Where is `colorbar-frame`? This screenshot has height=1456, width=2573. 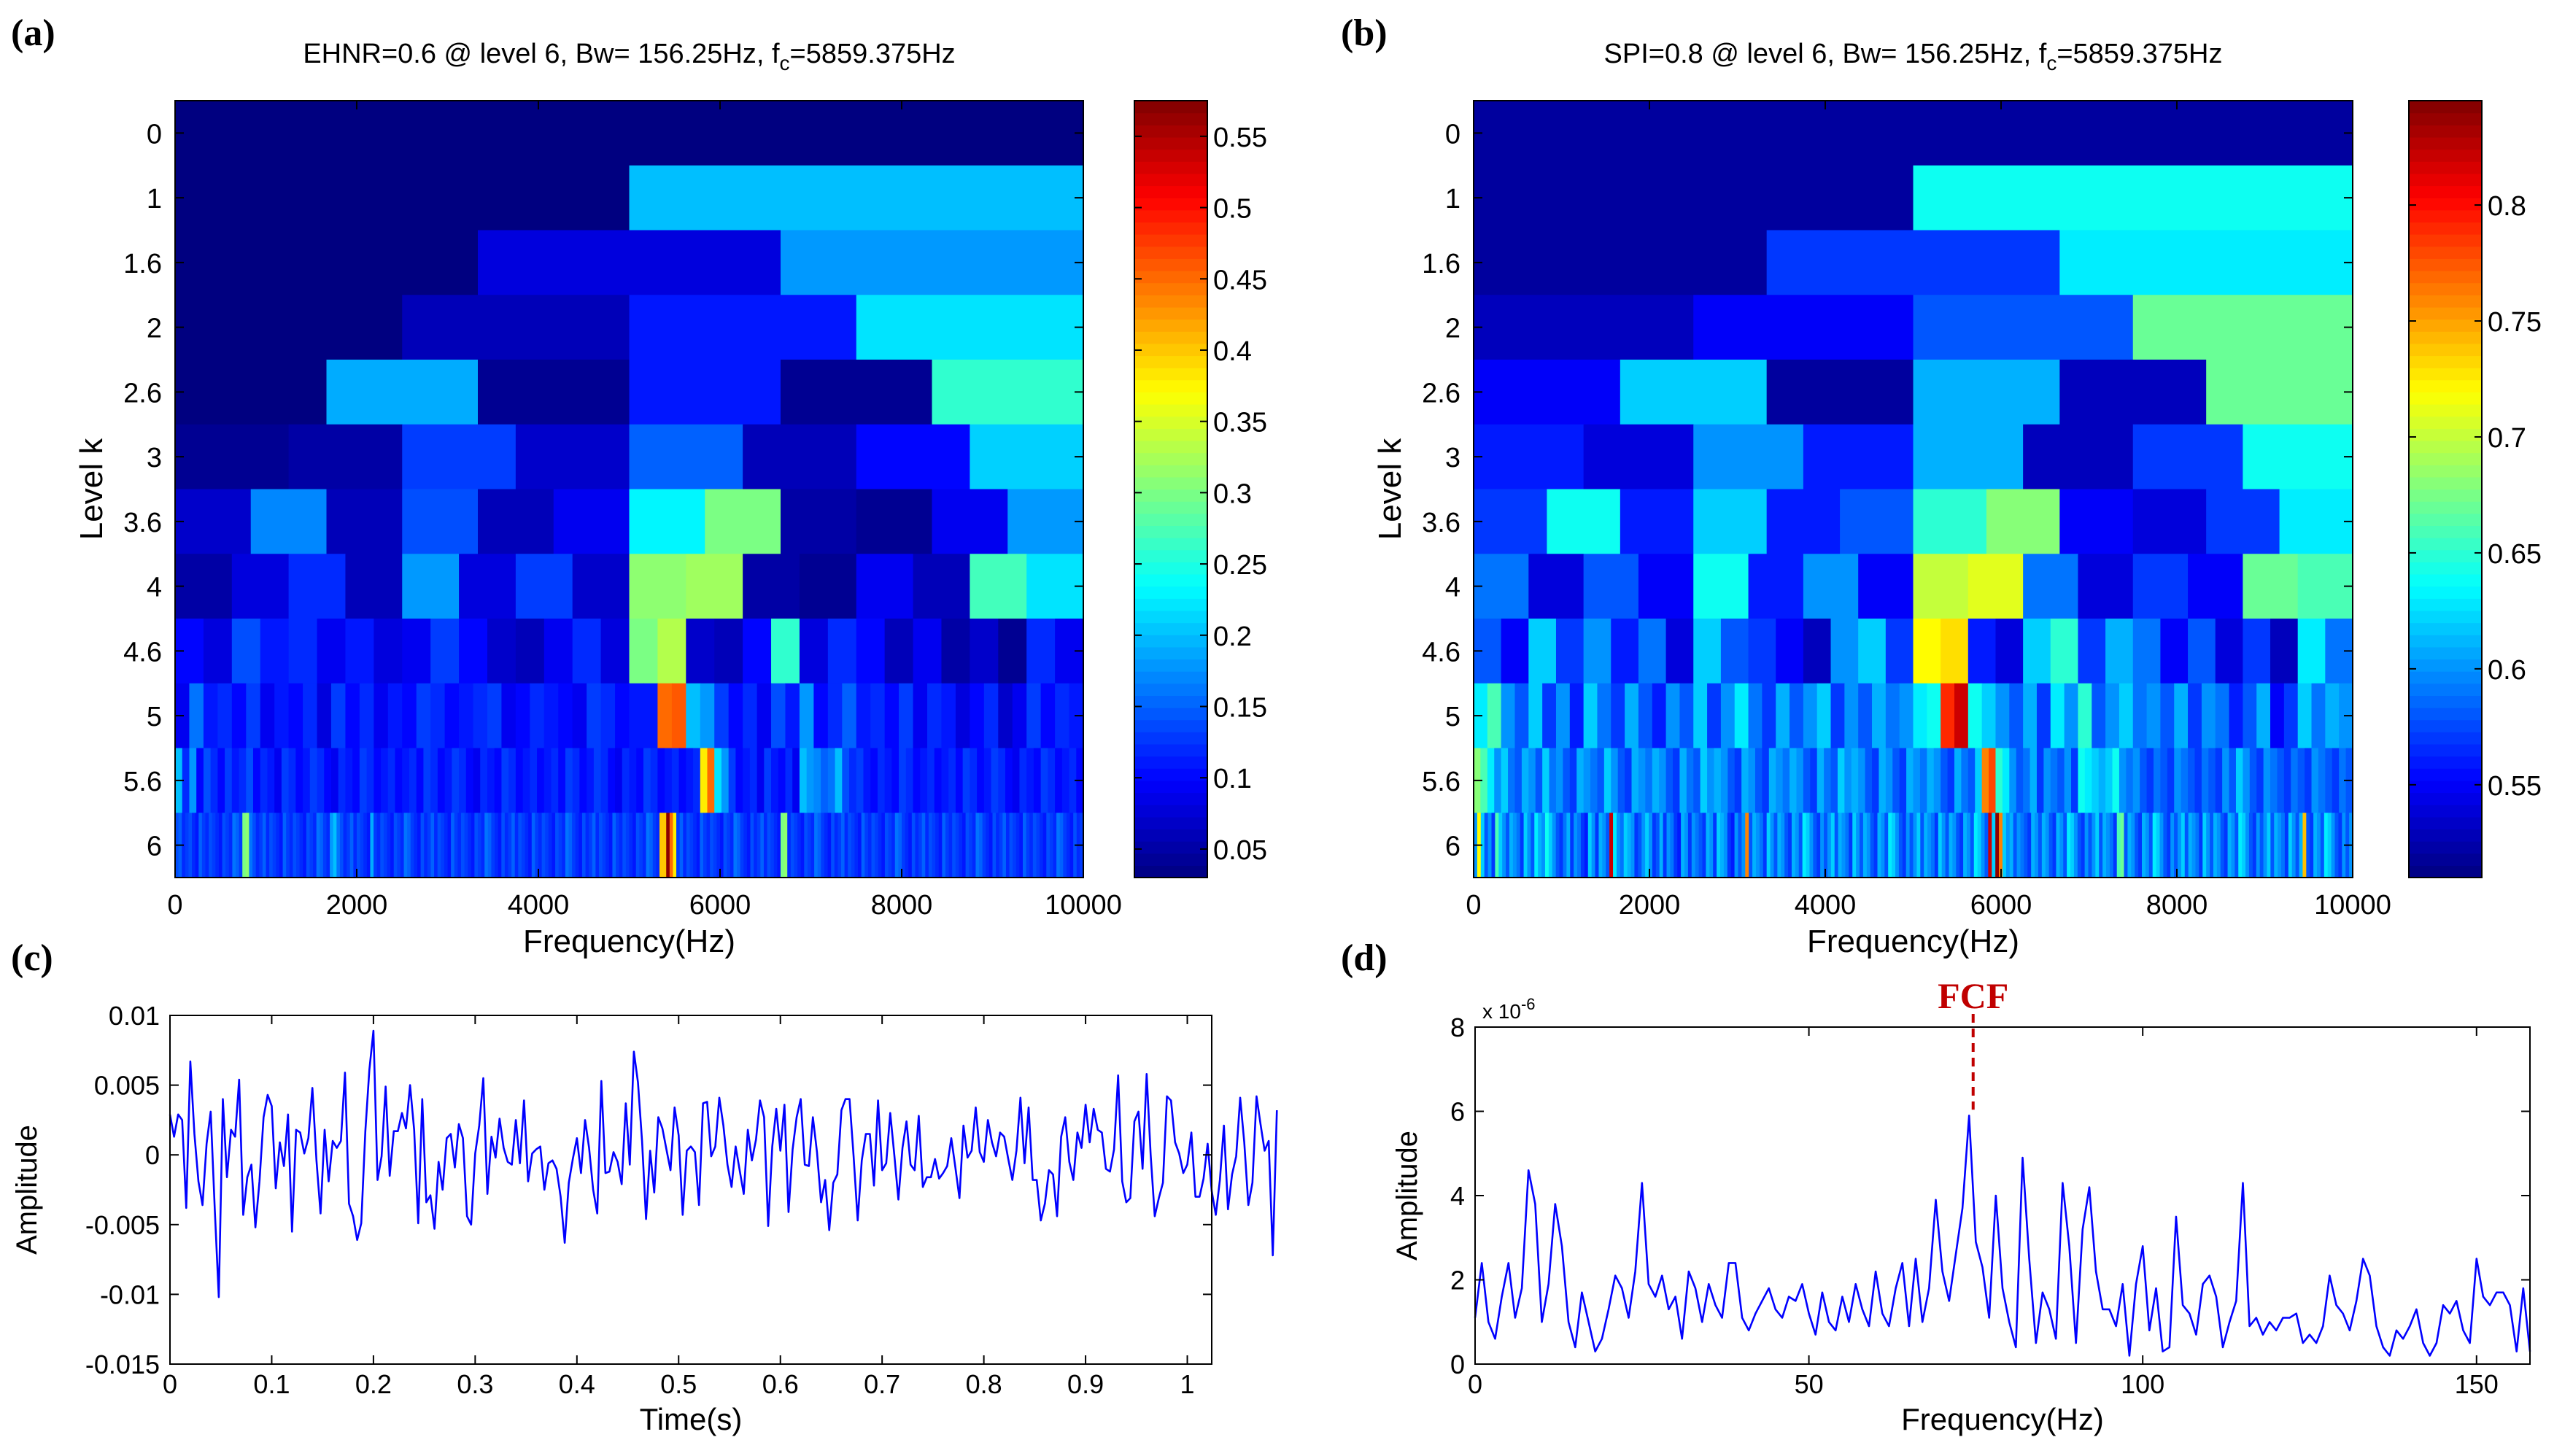
colorbar-frame is located at coordinates (2445, 489).